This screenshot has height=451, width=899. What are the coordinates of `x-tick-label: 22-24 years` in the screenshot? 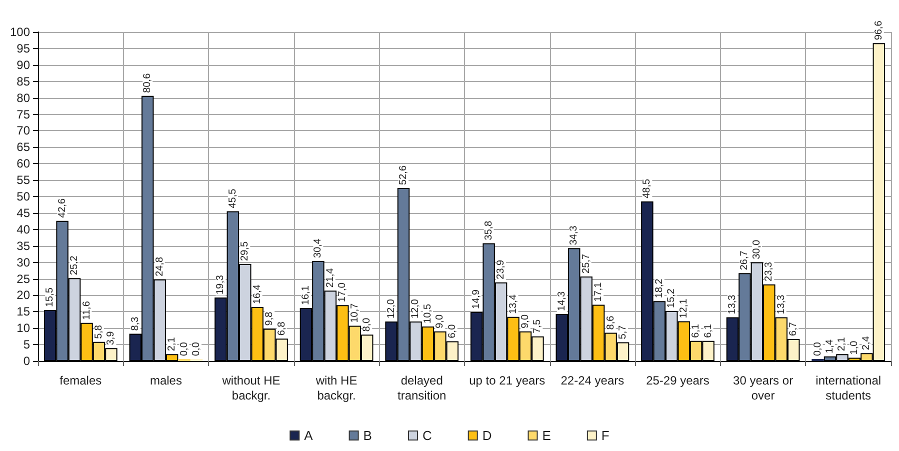 It's located at (592, 381).